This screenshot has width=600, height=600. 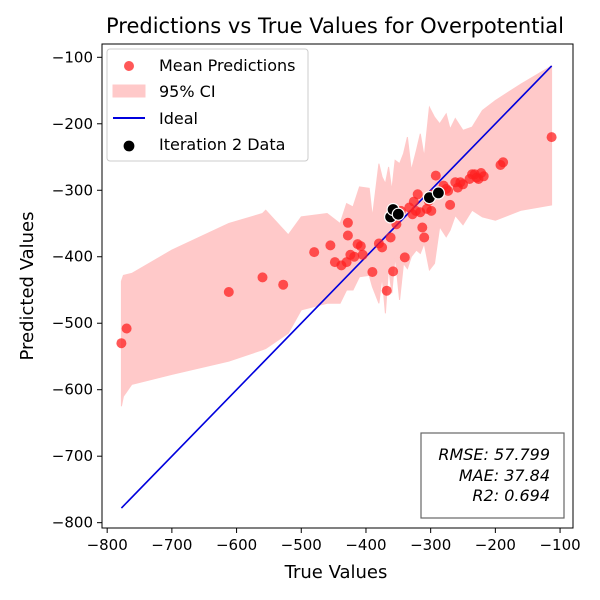 What do you see at coordinates (72, 390) in the screenshot?
I see `y-tick-label: −600` at bounding box center [72, 390].